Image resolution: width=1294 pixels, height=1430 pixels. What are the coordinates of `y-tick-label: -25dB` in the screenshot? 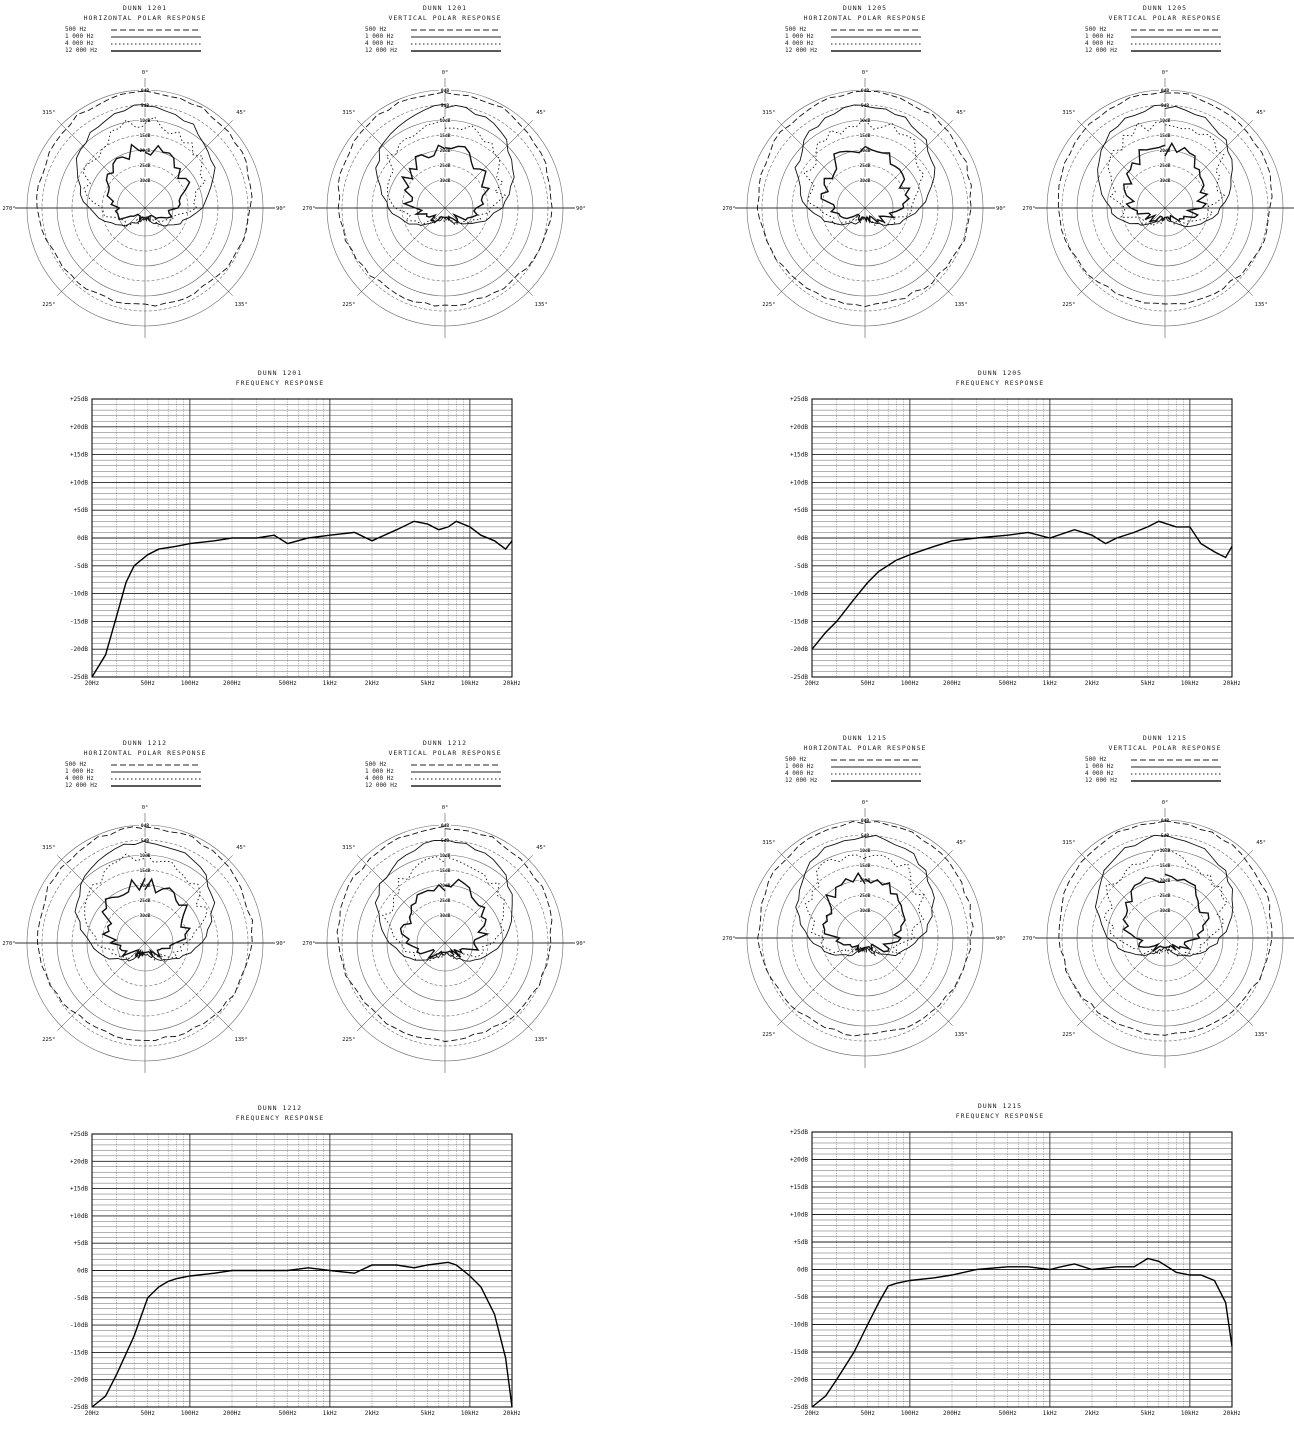 It's located at (79, 1407).